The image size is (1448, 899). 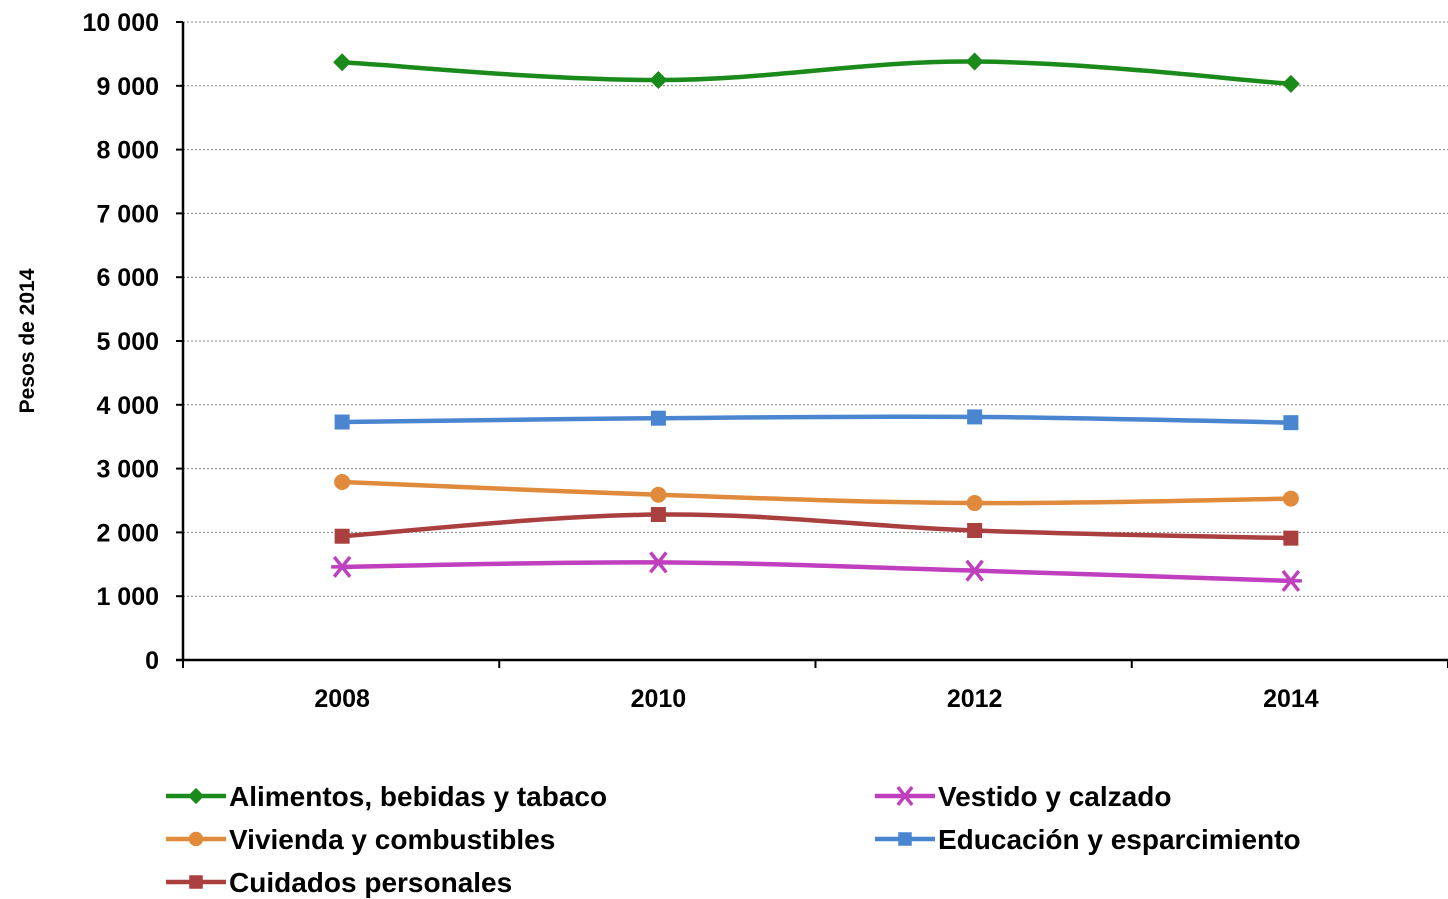 What do you see at coordinates (1054, 796) in the screenshot?
I see `legend-label: Vestido y calzado` at bounding box center [1054, 796].